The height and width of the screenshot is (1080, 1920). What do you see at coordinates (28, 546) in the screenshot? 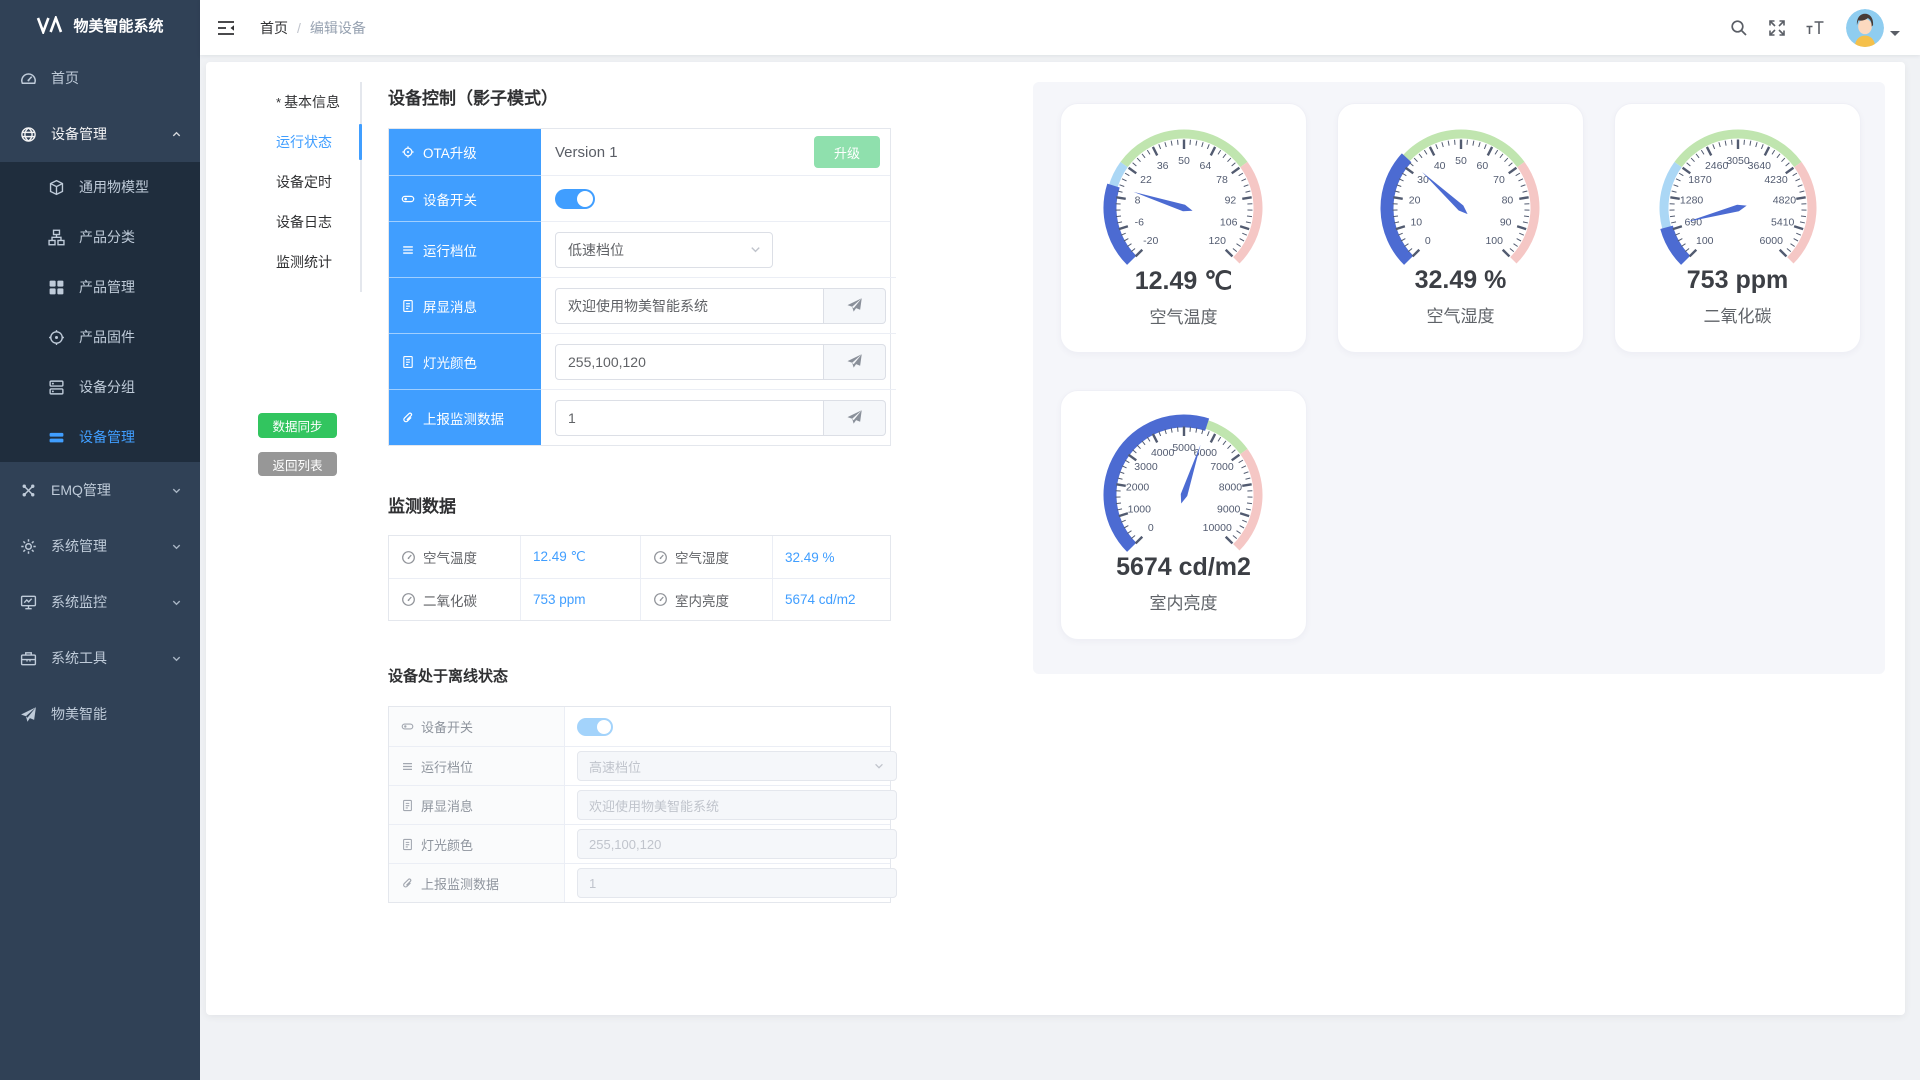
I see `gear-icon` at bounding box center [28, 546].